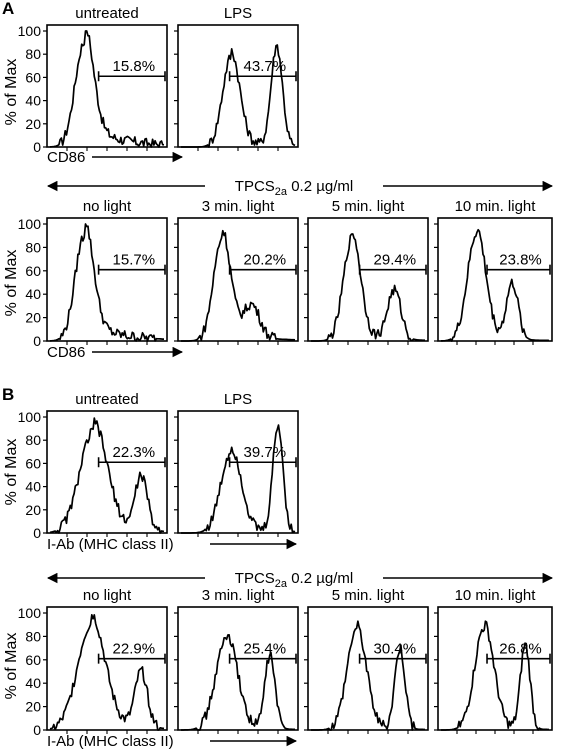 Image resolution: width=561 pixels, height=753 pixels. I want to click on treatment-arrow-b: TPCS2a 0.2 µg/ml, so click(300, 578).